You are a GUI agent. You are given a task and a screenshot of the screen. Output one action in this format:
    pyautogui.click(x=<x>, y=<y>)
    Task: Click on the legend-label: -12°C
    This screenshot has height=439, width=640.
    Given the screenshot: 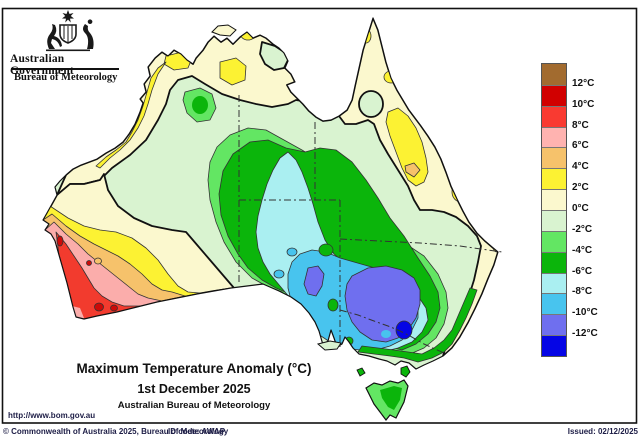 What is the action you would take?
    pyautogui.click(x=585, y=334)
    